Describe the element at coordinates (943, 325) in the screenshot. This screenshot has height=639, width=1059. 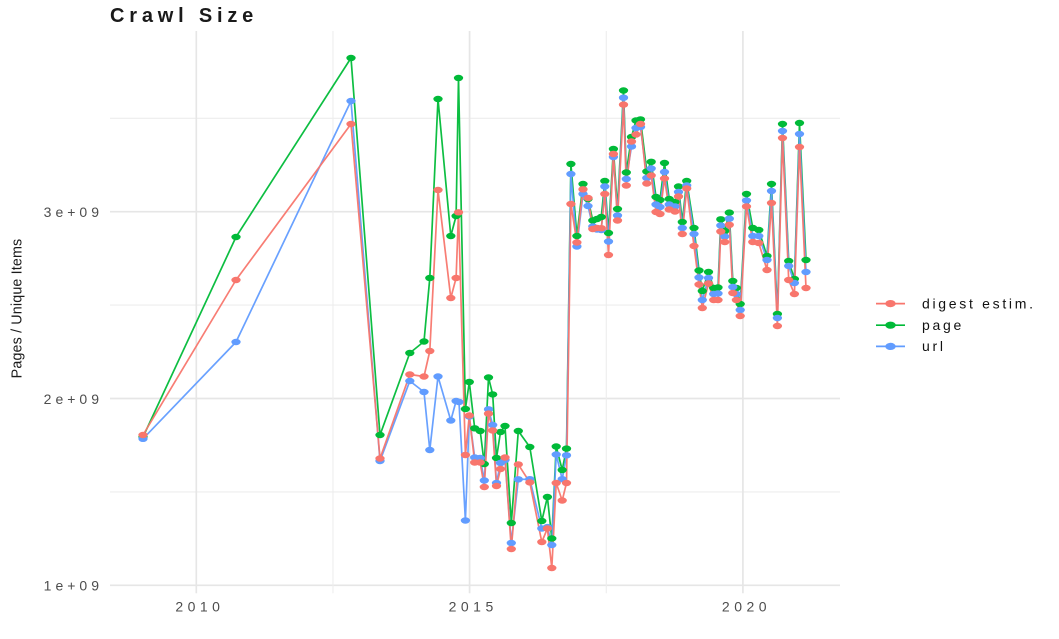
I see `svg-text: page` at that location.